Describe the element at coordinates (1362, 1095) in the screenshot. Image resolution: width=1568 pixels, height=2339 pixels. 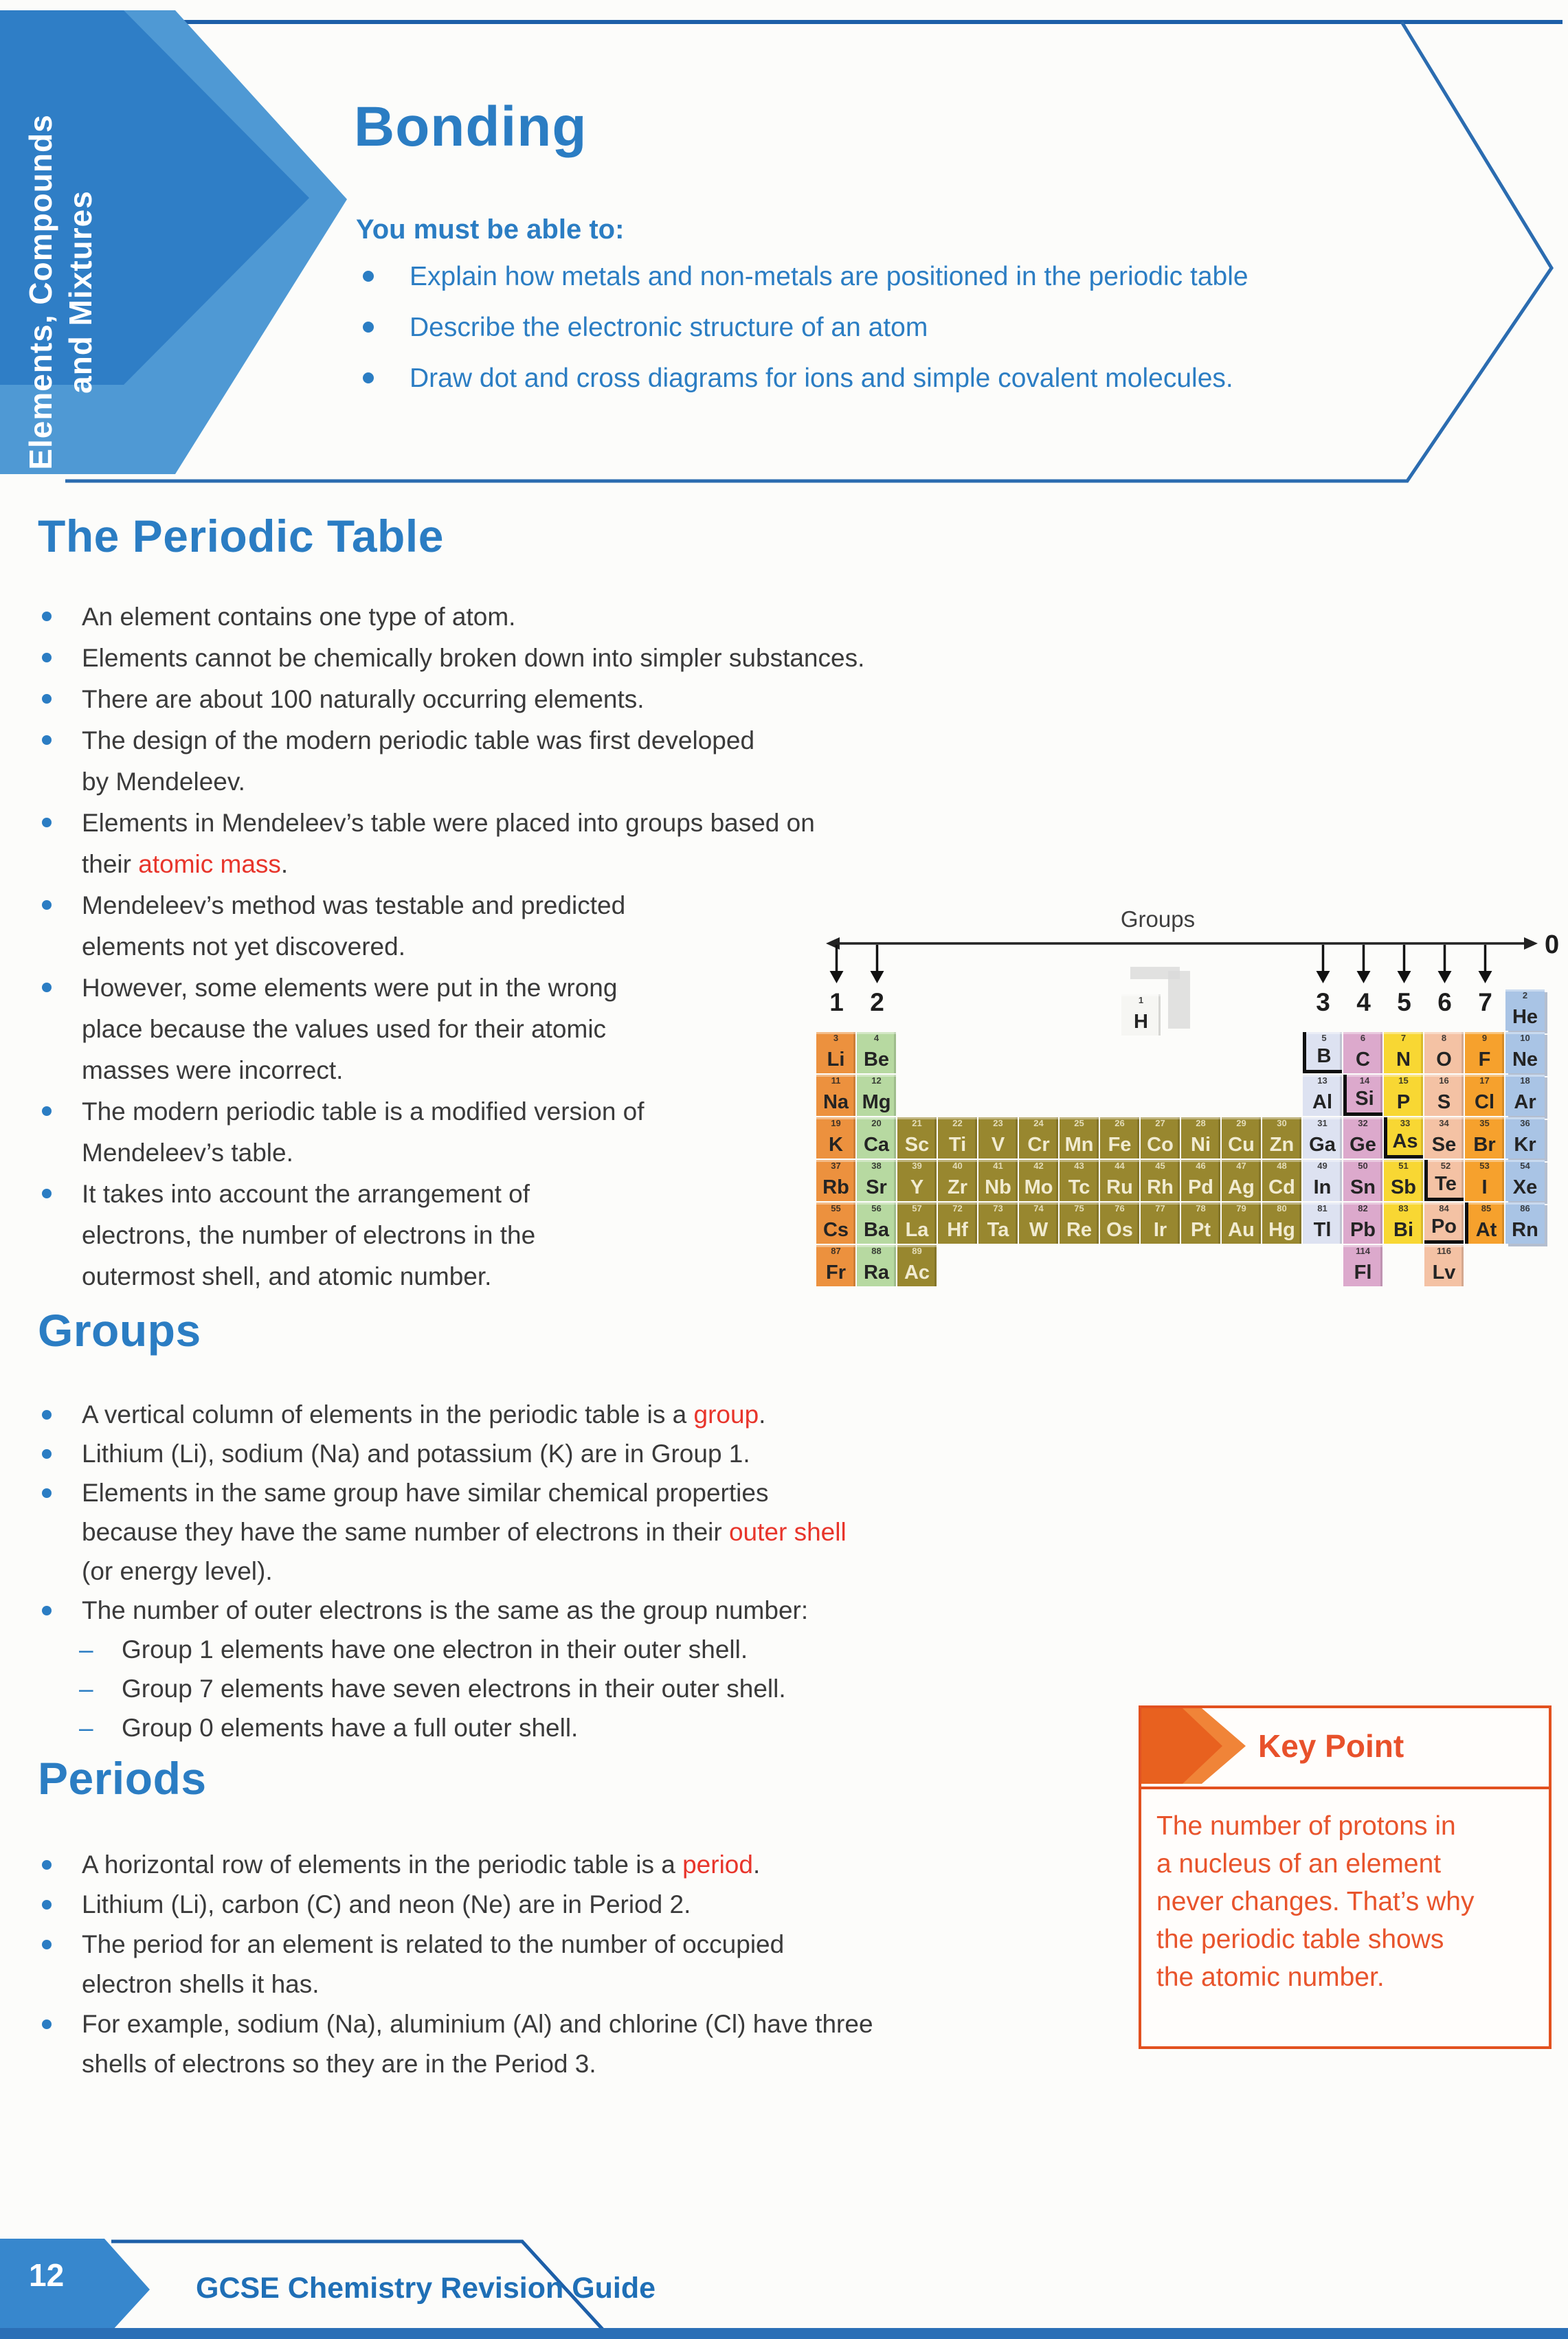
I see `element-cell-si: 14 Si` at that location.